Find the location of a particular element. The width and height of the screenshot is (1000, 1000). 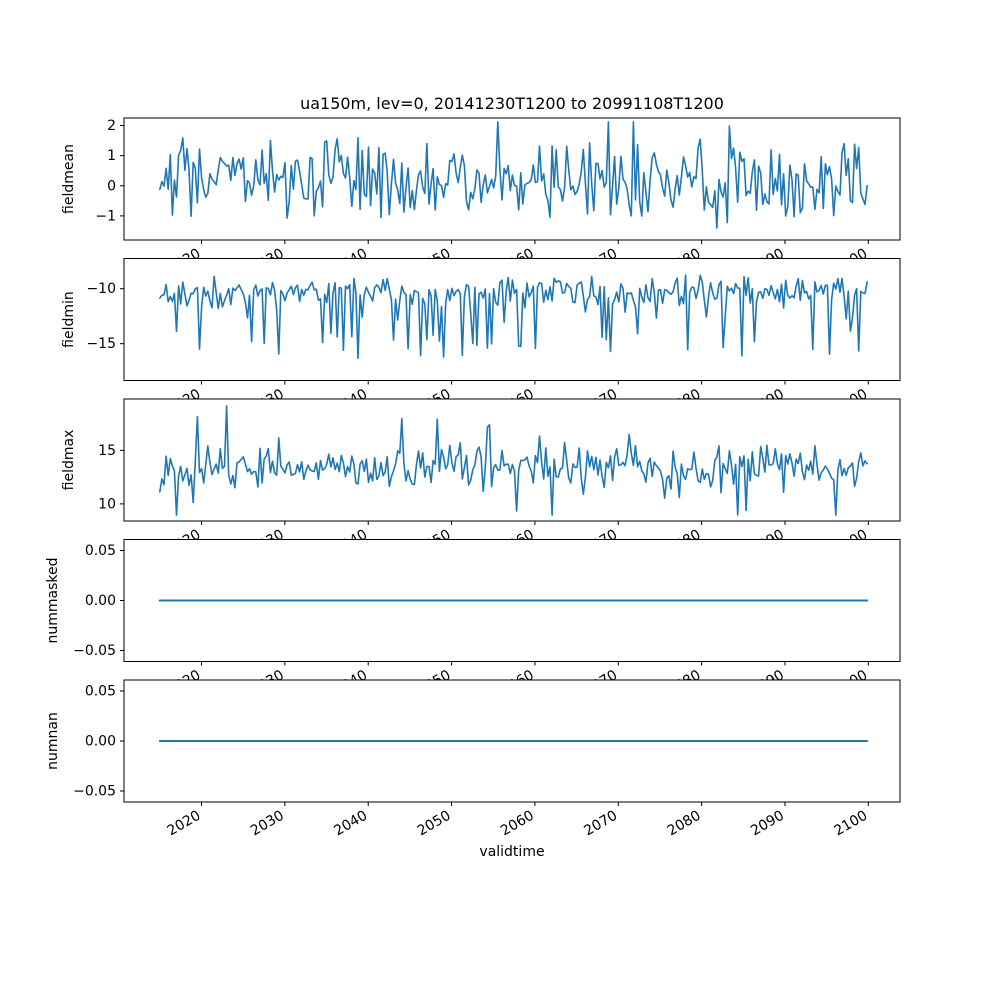

y-tick-label: −15 is located at coordinates (101, 344).